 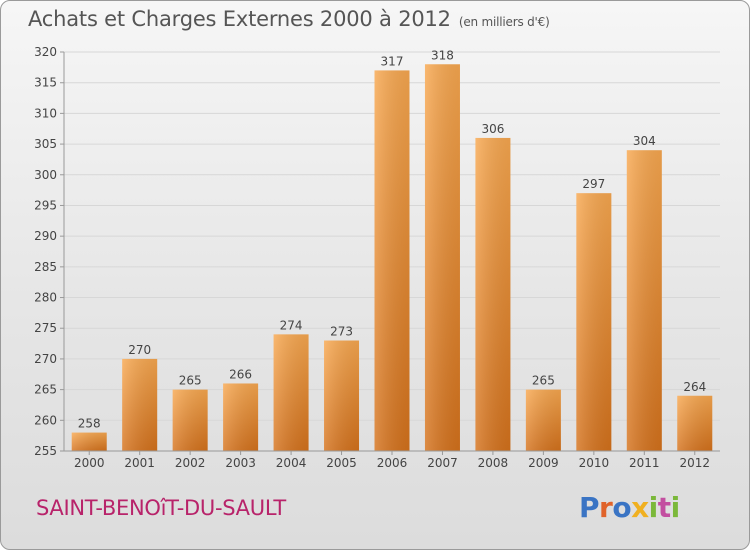 What do you see at coordinates (644, 141) in the screenshot?
I see `data-label-2011: 304` at bounding box center [644, 141].